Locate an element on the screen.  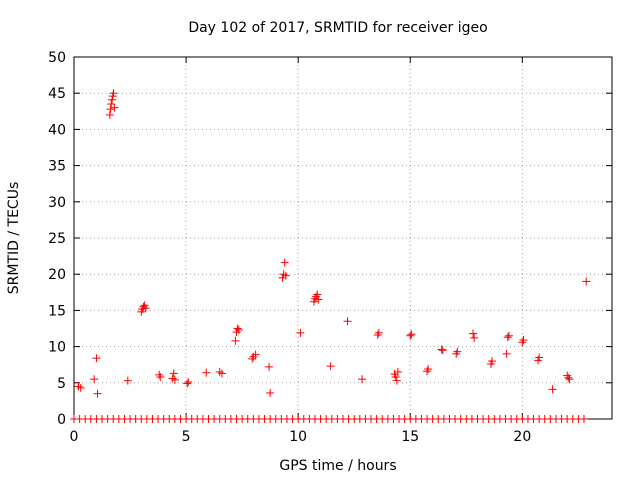
y-tick-label: 30 is located at coordinates (57, 203).